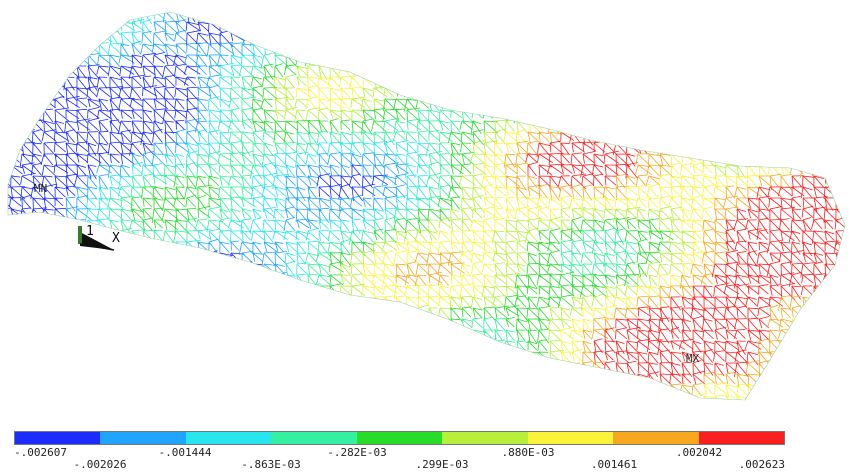 The image size is (849, 473). I want to click on legend-tick-label: .001461, so click(614, 464).